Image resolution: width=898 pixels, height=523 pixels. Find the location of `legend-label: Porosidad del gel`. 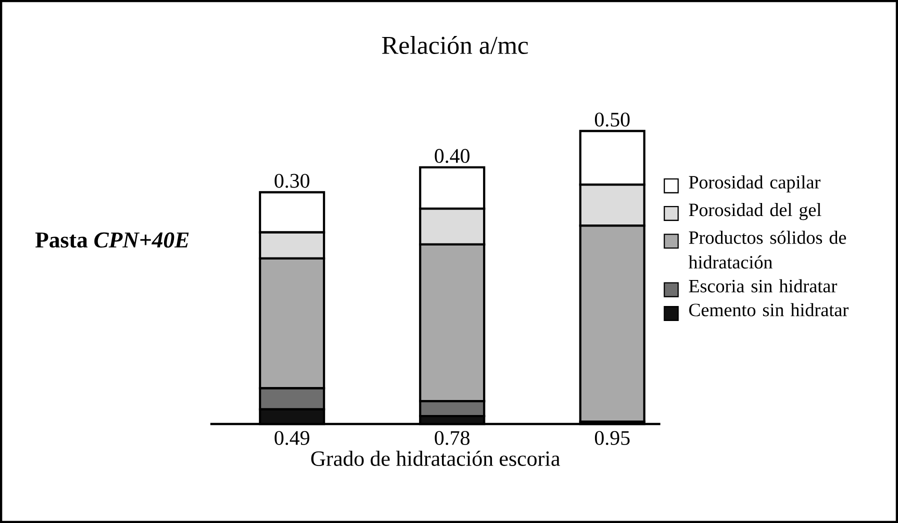

legend-label: Porosidad del gel is located at coordinates (755, 211).